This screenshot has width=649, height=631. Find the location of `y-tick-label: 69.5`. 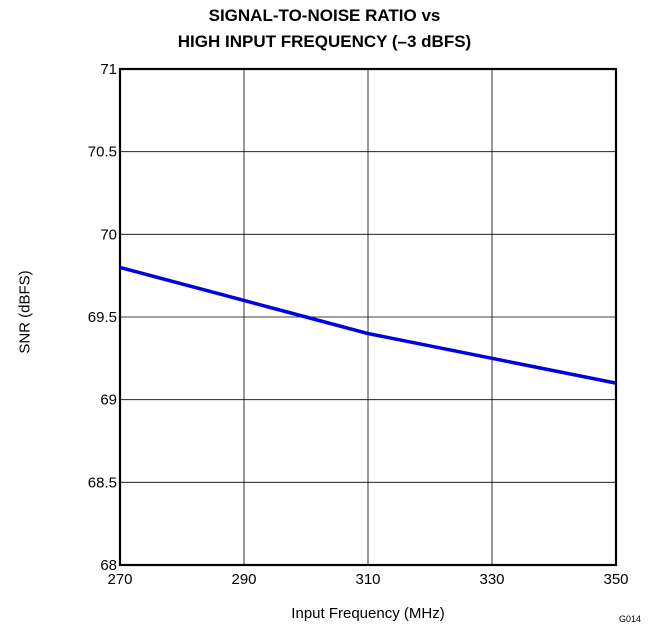

y-tick-label: 69.5 is located at coordinates (102, 317).